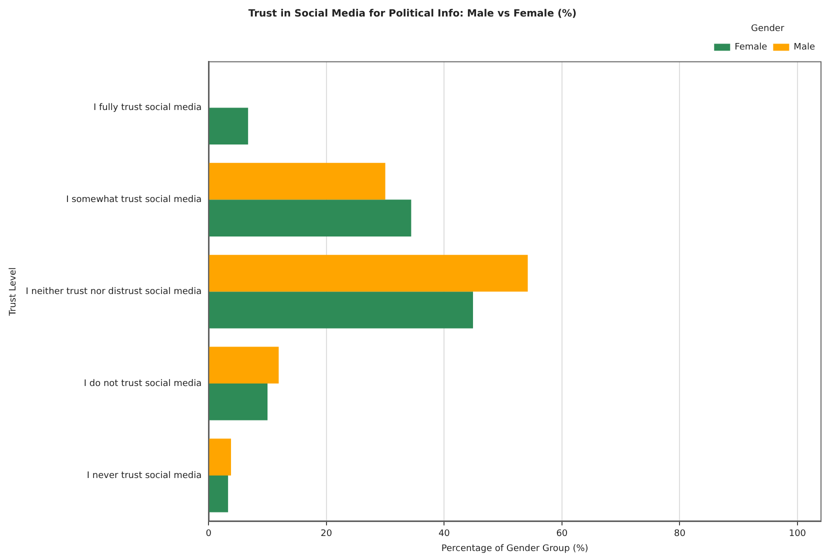 The image size is (827, 557). What do you see at coordinates (514, 549) in the screenshot?
I see `x-axis-title: Percentage of Gender Group (%)` at bounding box center [514, 549].